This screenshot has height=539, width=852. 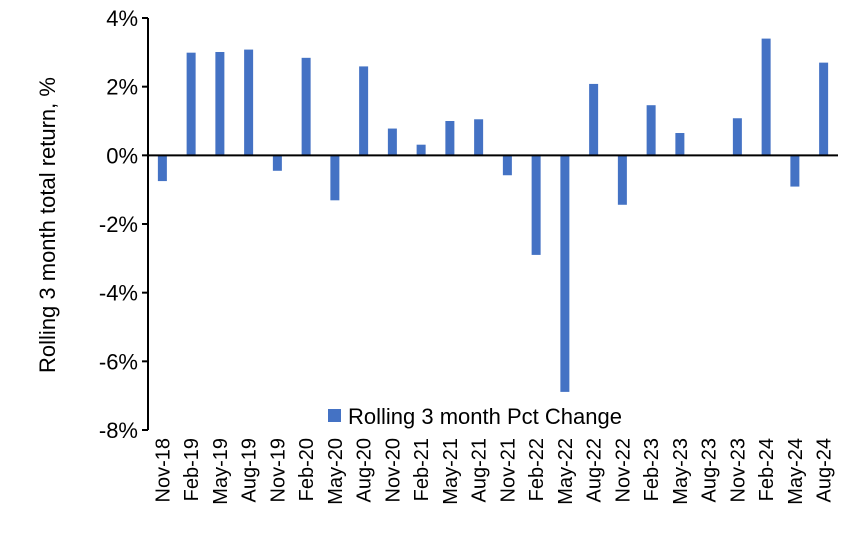 I want to click on x-tick-label: Nov-21, so click(x=508, y=470).